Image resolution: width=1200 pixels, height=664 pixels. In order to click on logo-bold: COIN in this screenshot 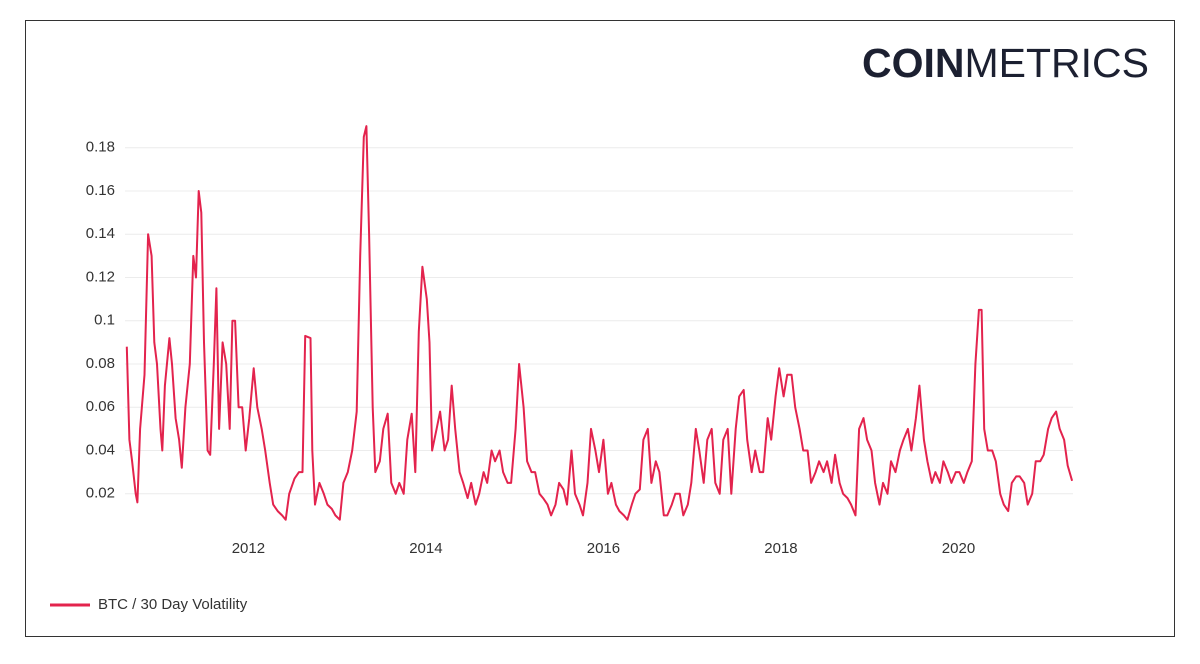, I will do `click(913, 63)`.